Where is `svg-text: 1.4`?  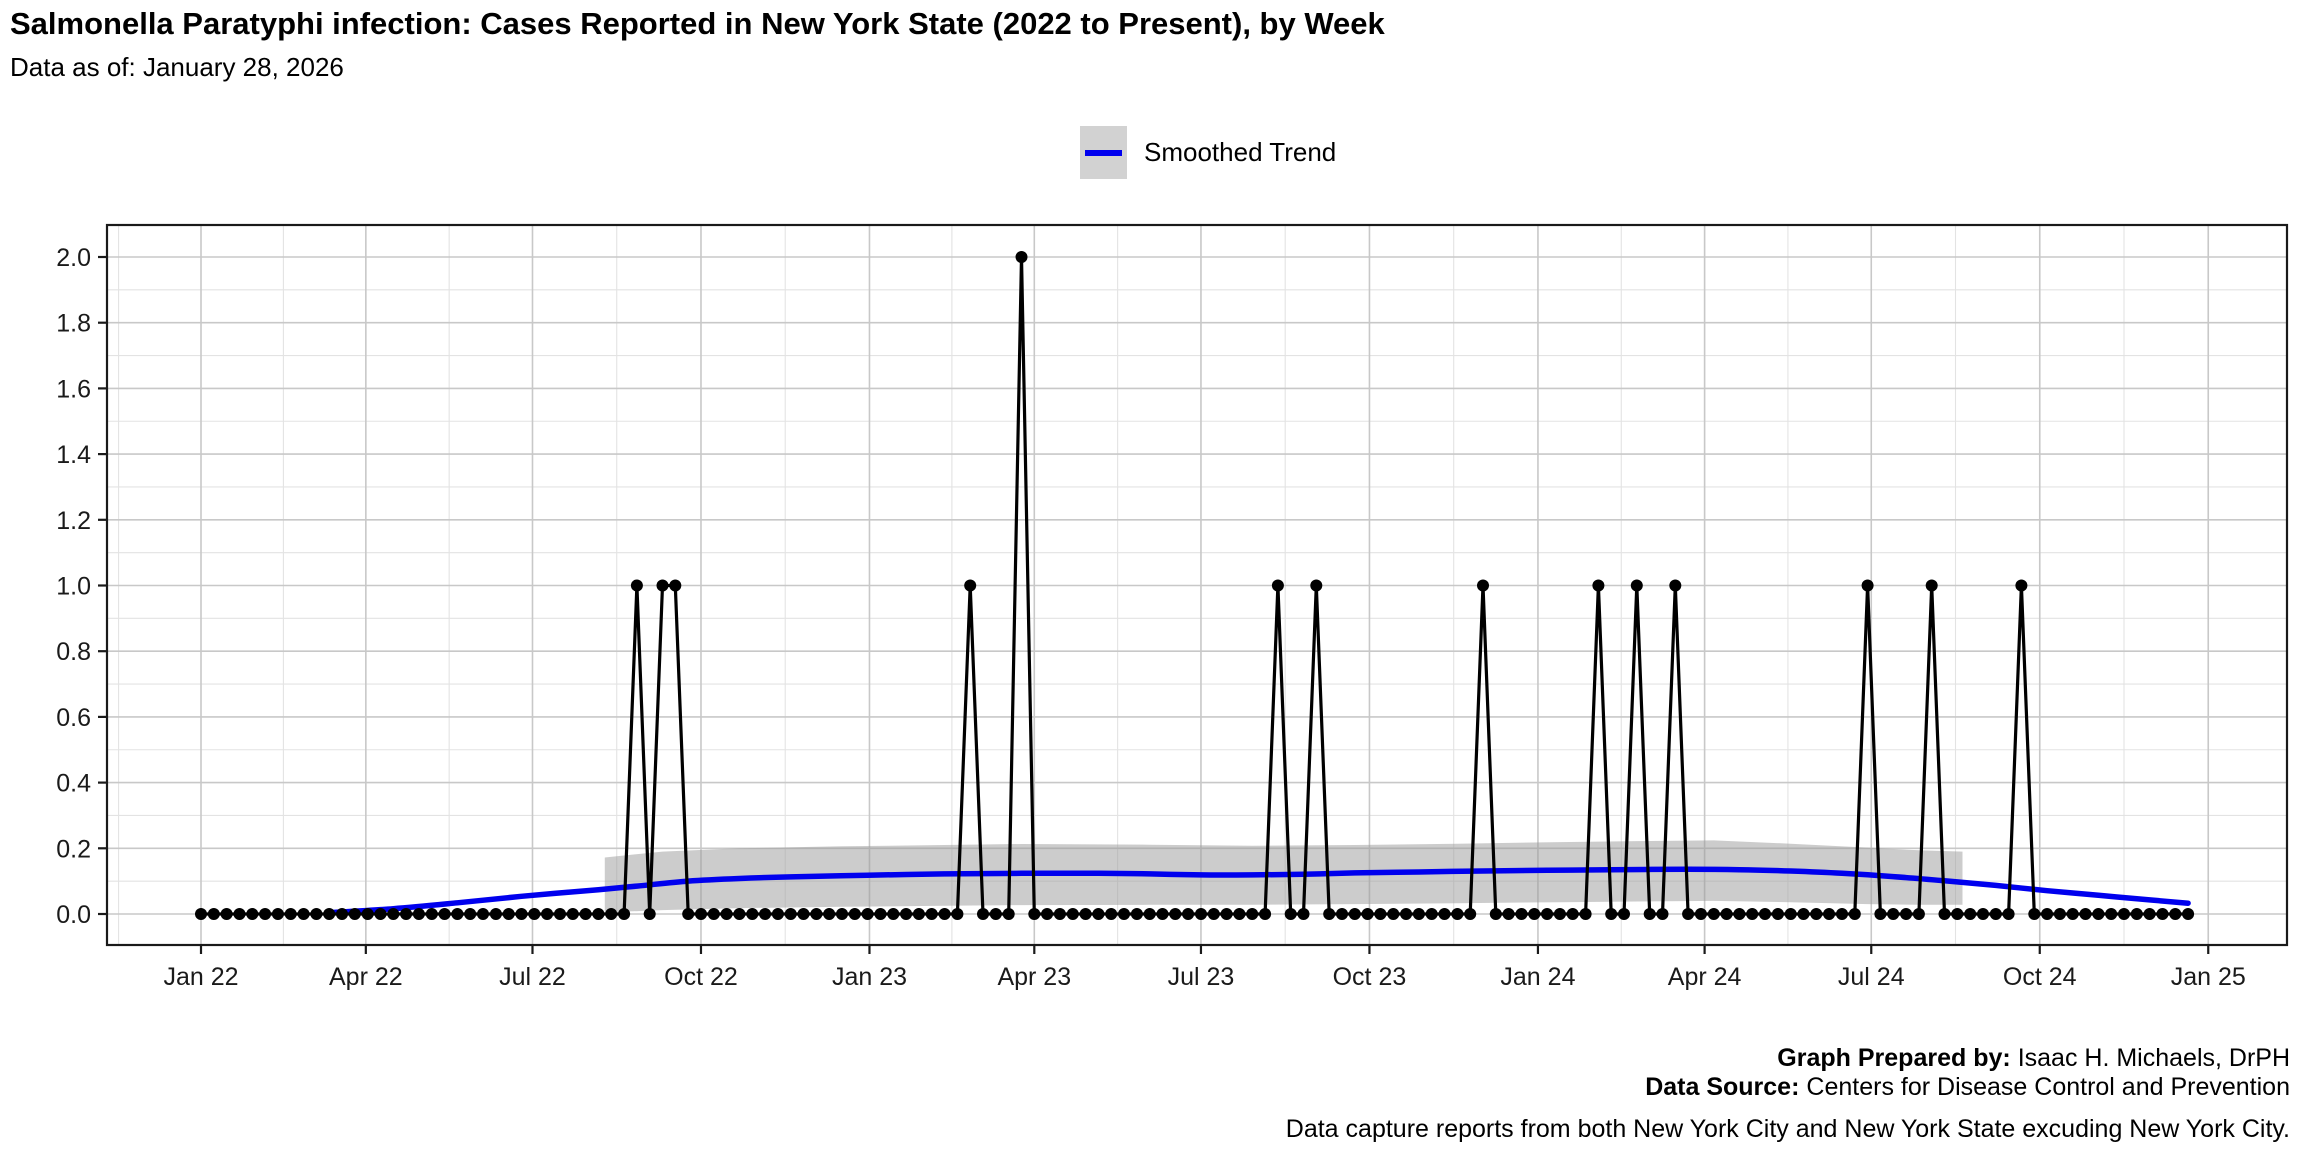
svg-text: 1.4 is located at coordinates (73, 455).